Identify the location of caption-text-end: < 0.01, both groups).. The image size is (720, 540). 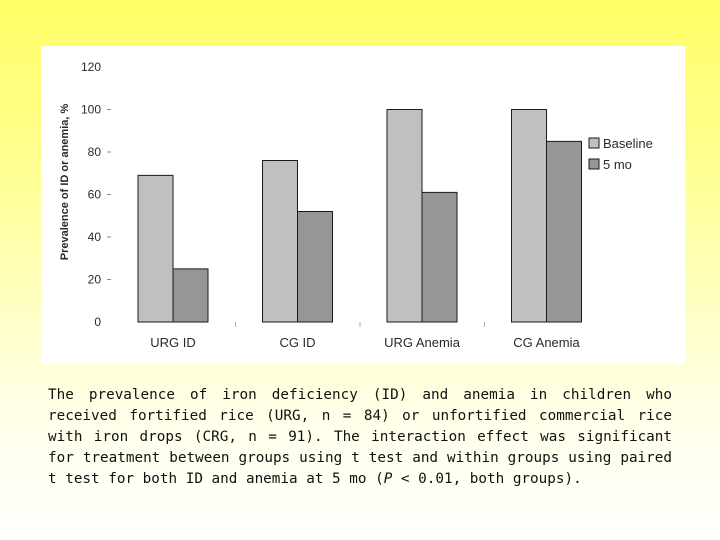
(487, 479).